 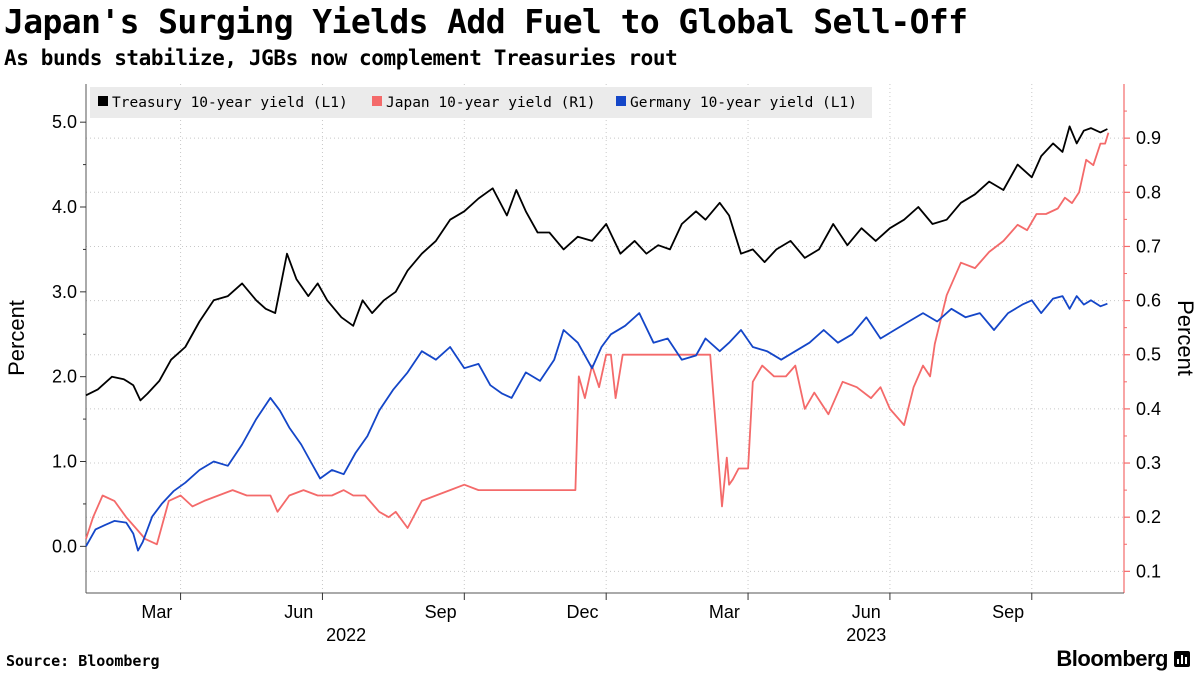 I want to click on left-tick-label: 3.0, so click(x=64, y=292).